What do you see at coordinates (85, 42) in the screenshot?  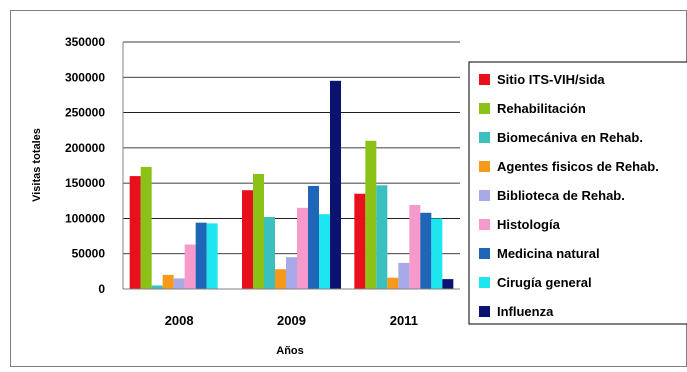 I see `y-tick-label: 350000` at bounding box center [85, 42].